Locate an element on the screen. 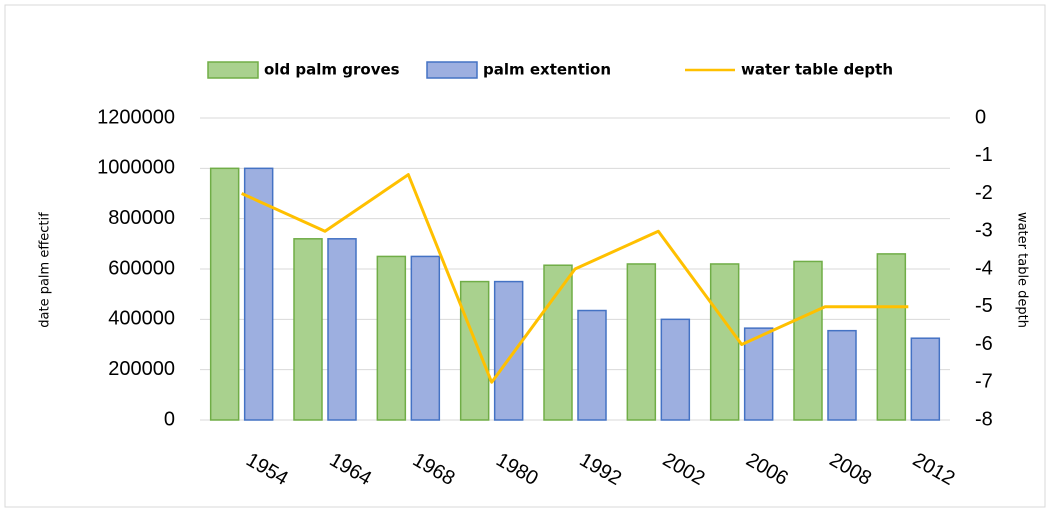 This screenshot has width=1051, height=513. y-tick-label: 800000 is located at coordinates (141, 218).